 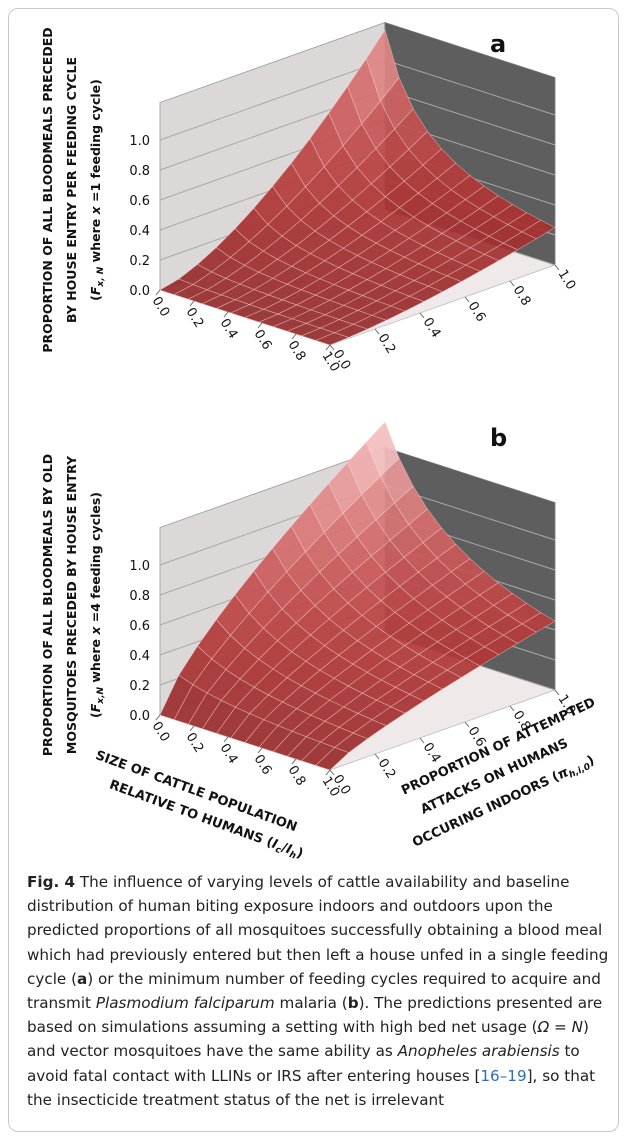 I want to click on label-part: c, so click(x=278, y=850).